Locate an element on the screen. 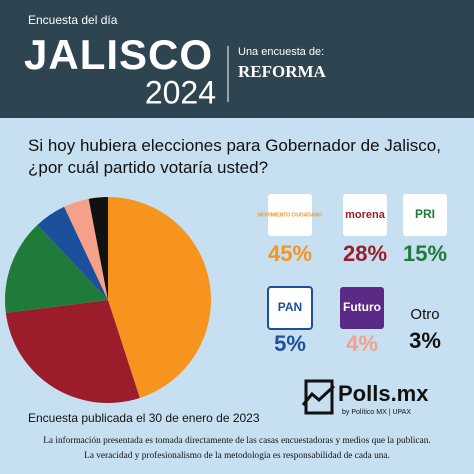 The height and width of the screenshot is (474, 474). percent-label: 3% is located at coordinates (425, 340).